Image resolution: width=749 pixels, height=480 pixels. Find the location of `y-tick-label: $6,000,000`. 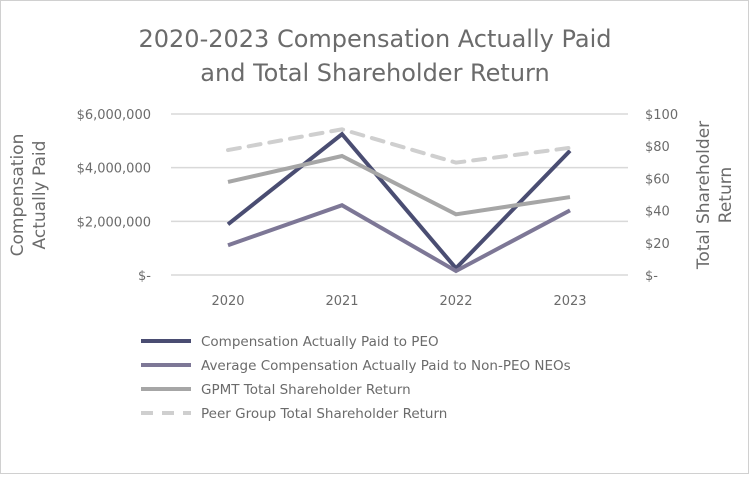

y-tick-label: $6,000,000 is located at coordinates (114, 115).